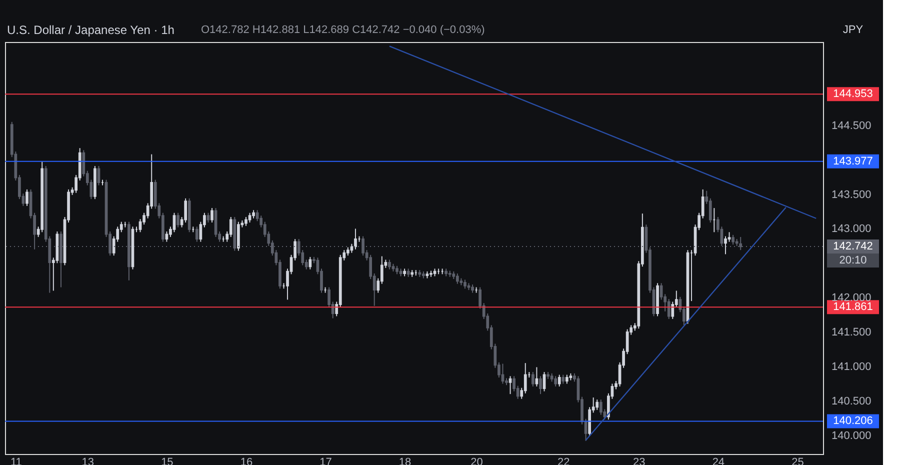 The width and height of the screenshot is (900, 465). Describe the element at coordinates (852, 367) in the screenshot. I see `y-tick-label: 141.000` at that location.